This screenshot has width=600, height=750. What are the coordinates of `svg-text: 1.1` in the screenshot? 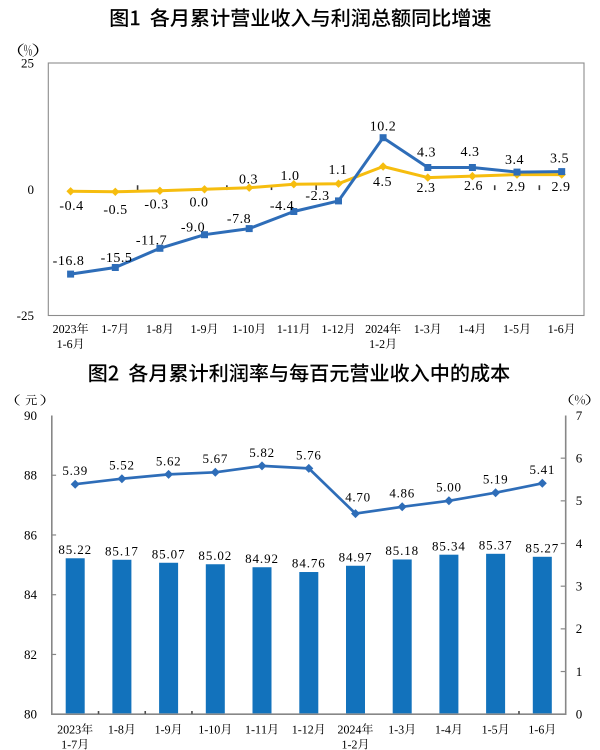 It's located at (338, 170).